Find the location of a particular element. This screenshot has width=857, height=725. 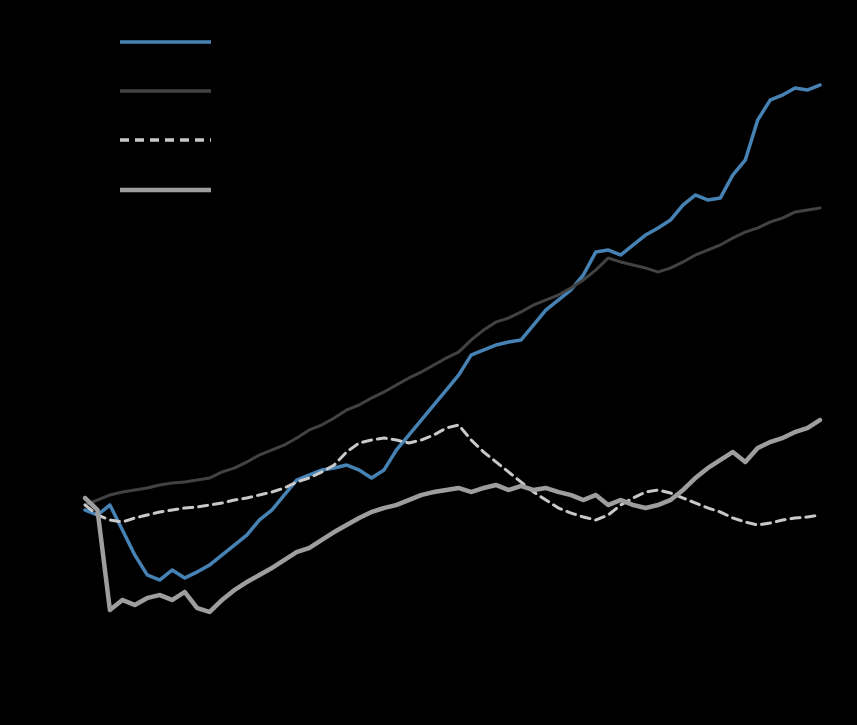

light-dashed-line is located at coordinates (452, 475).